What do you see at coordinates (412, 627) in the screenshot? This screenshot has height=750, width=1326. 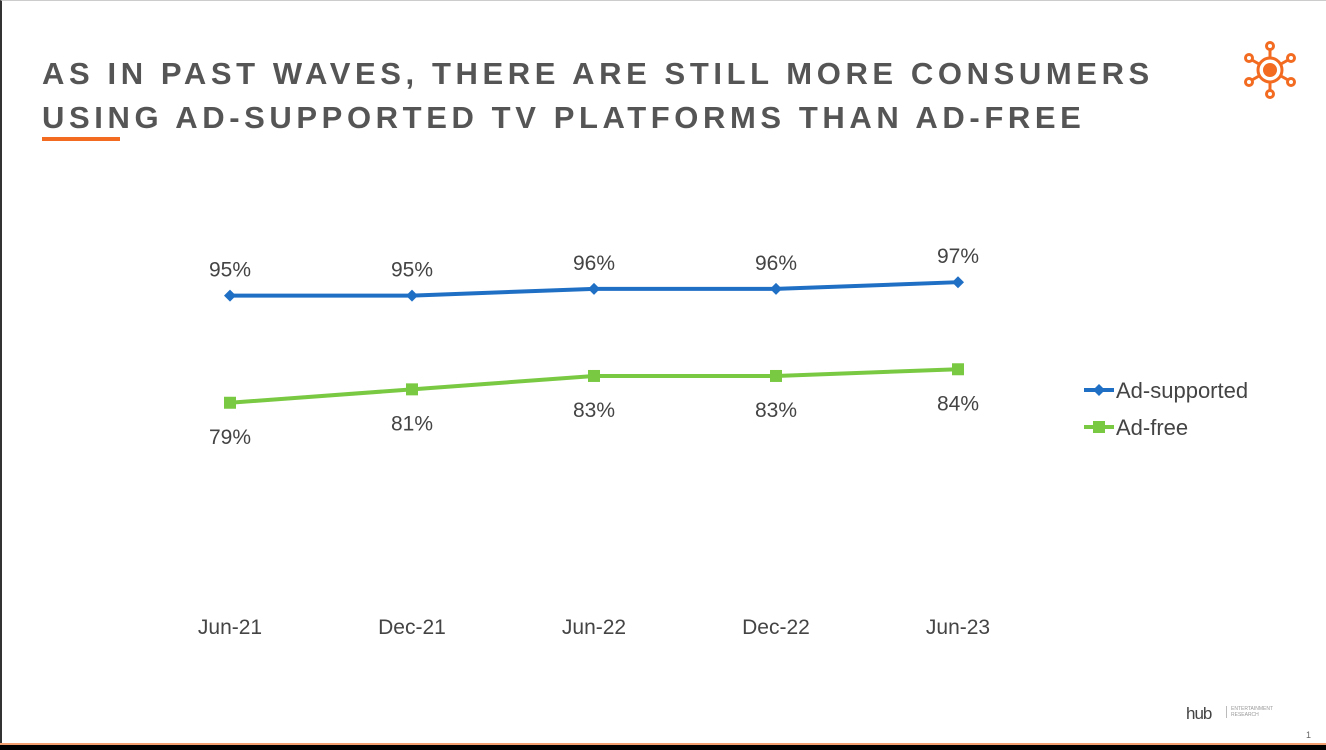 I see `x-tick-label: Dec-21` at bounding box center [412, 627].